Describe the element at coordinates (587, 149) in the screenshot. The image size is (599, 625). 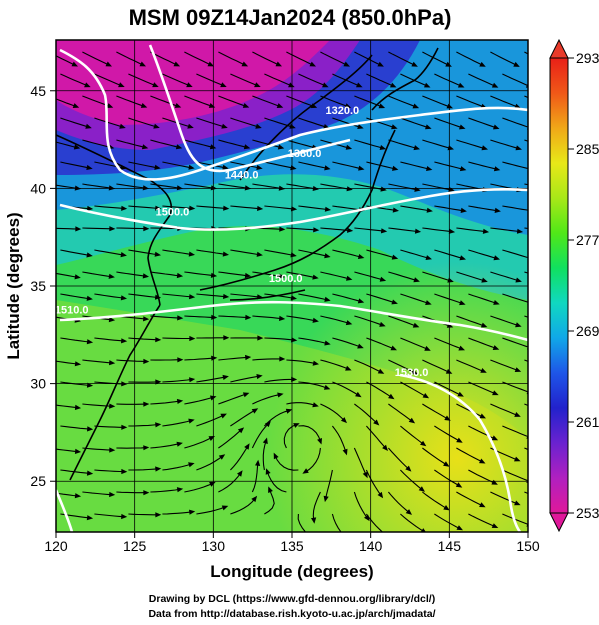
I see `colorbar-tick-label: 285` at that location.